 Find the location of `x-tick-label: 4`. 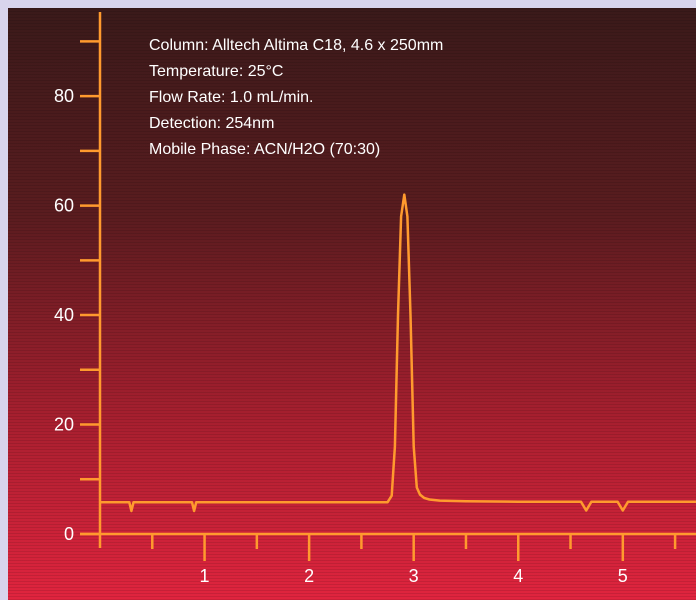

x-tick-label: 4 is located at coordinates (518, 576).